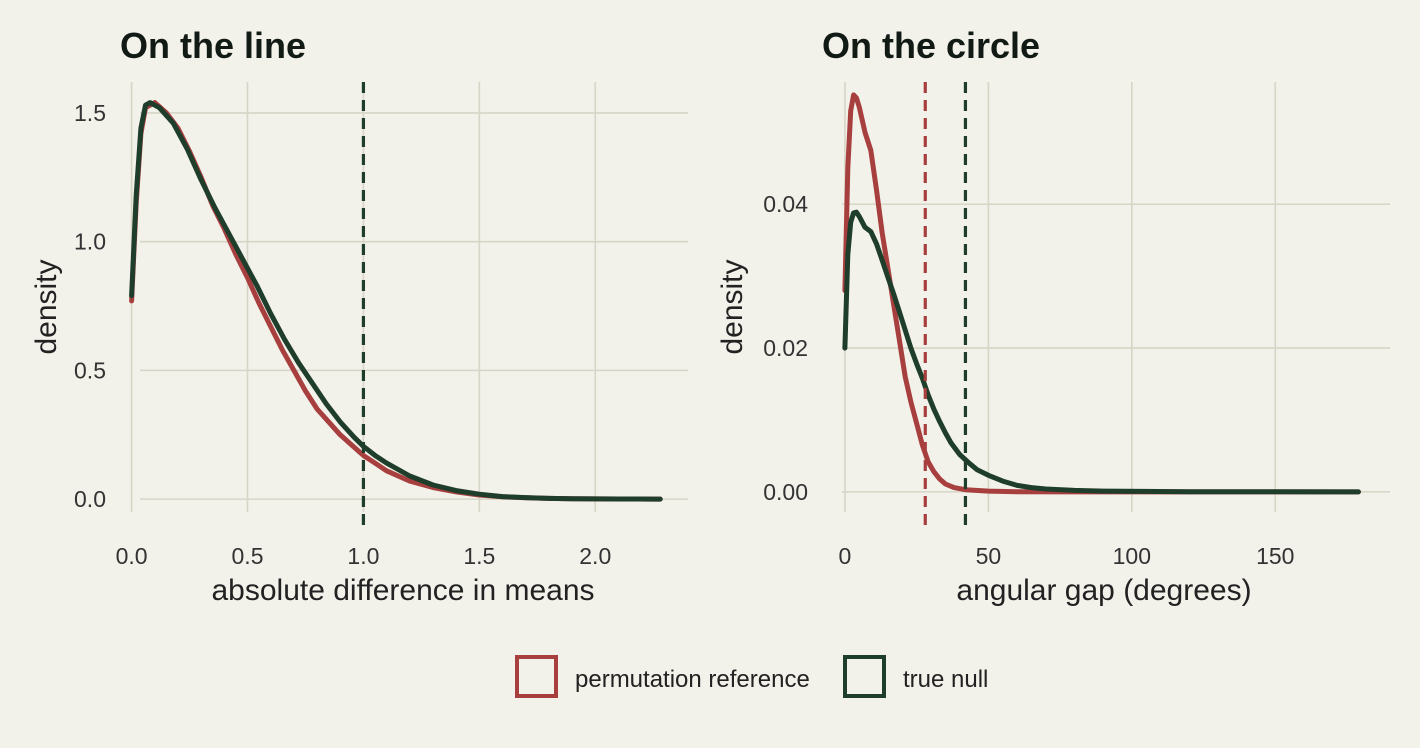  I want to click on legend-label: true null, so click(945, 679).